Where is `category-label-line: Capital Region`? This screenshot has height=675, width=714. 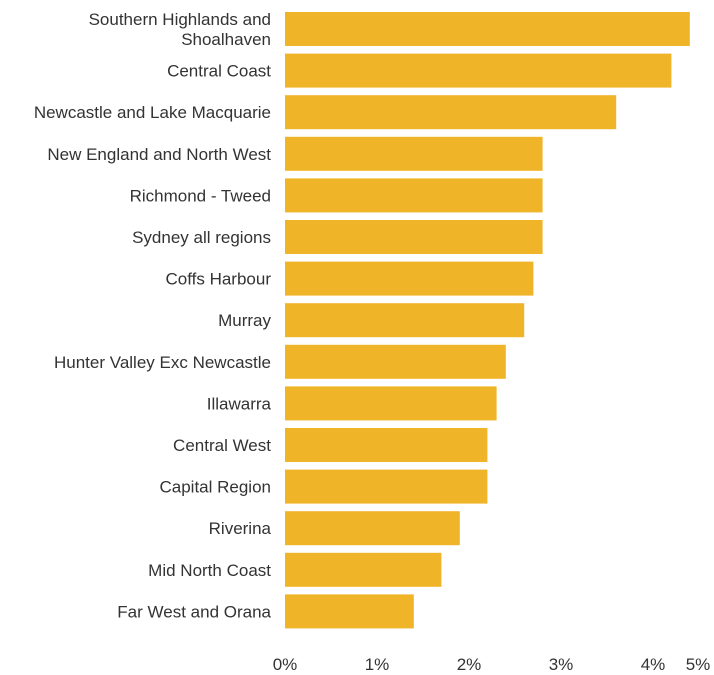 category-label-line: Capital Region is located at coordinates (215, 487).